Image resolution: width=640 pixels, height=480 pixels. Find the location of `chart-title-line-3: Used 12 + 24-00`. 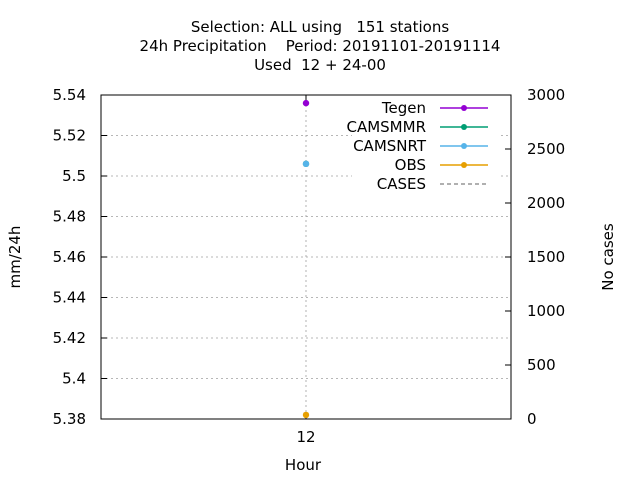

chart-title-line-3: Used 12 + 24-00 is located at coordinates (320, 65).